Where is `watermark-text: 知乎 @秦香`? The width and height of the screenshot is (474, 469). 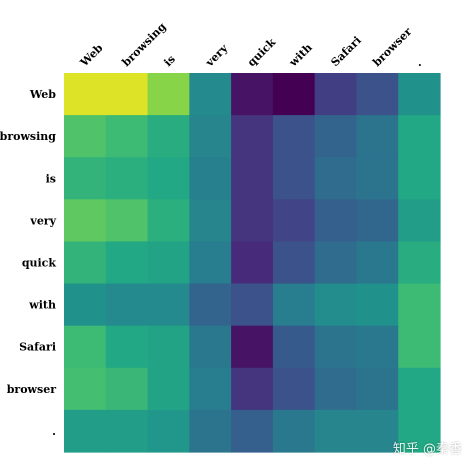
watermark-text: 知乎 @秦香 is located at coordinates (427, 449).